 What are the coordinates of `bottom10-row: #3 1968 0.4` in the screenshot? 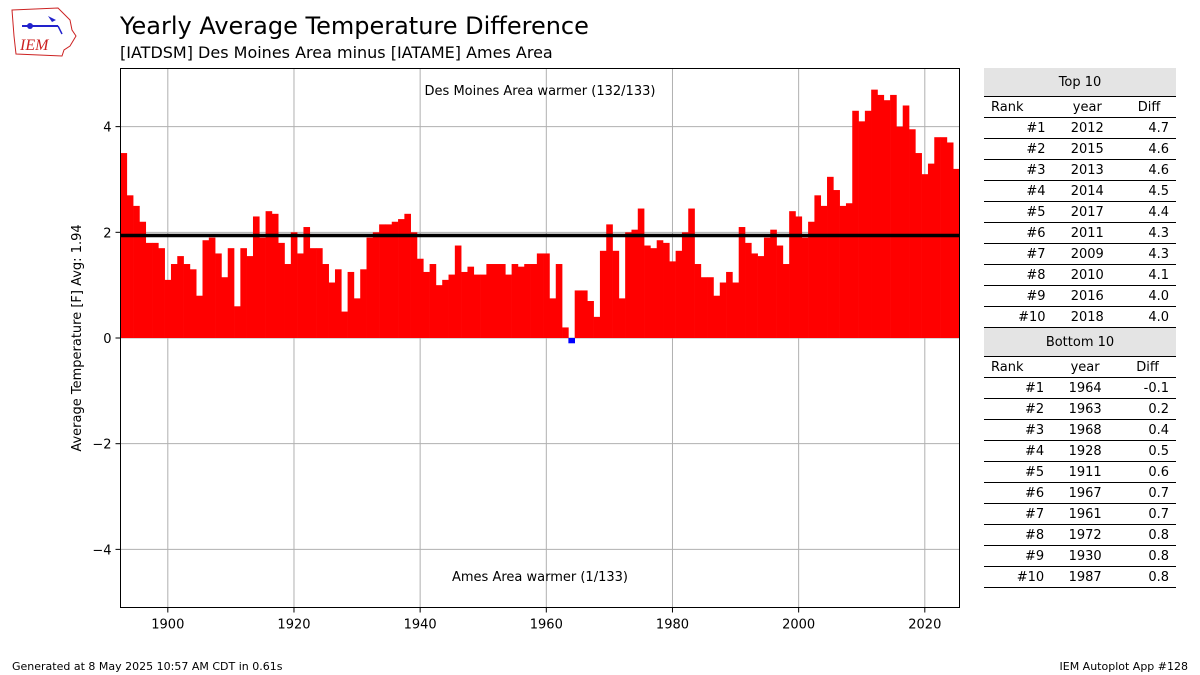 It's located at (1080, 430).